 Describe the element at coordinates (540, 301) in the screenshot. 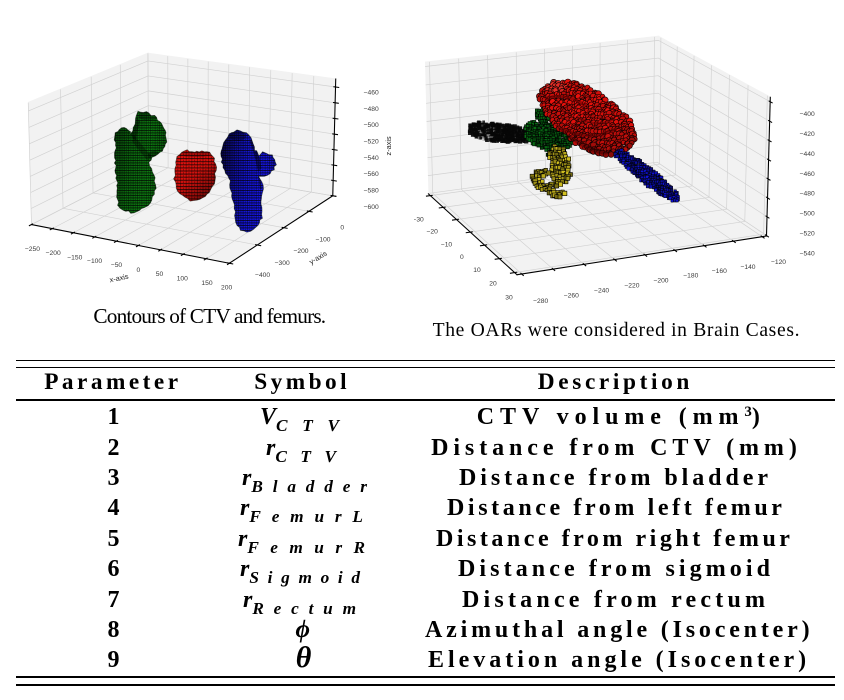

I see `svg-text: −280` at that location.